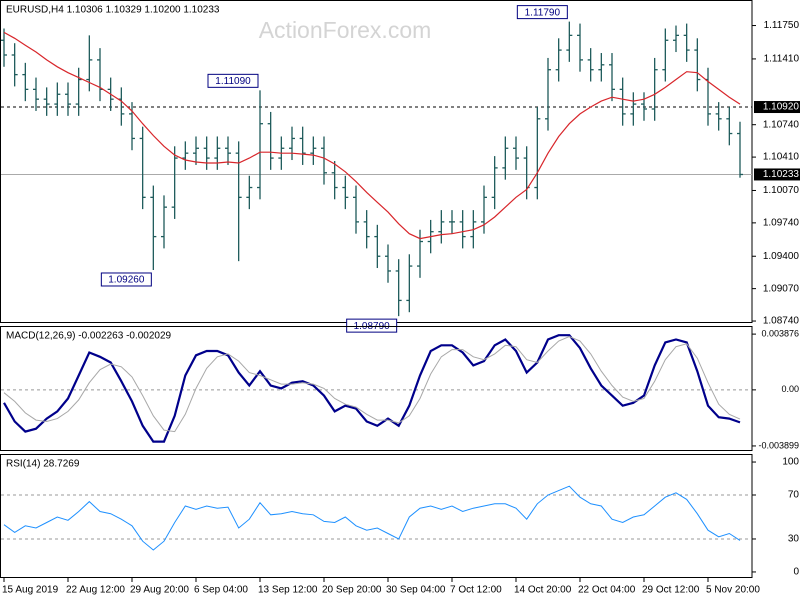 The height and width of the screenshot is (600, 800). I want to click on panel-title: RSI(14) 28.7269, so click(43, 464).